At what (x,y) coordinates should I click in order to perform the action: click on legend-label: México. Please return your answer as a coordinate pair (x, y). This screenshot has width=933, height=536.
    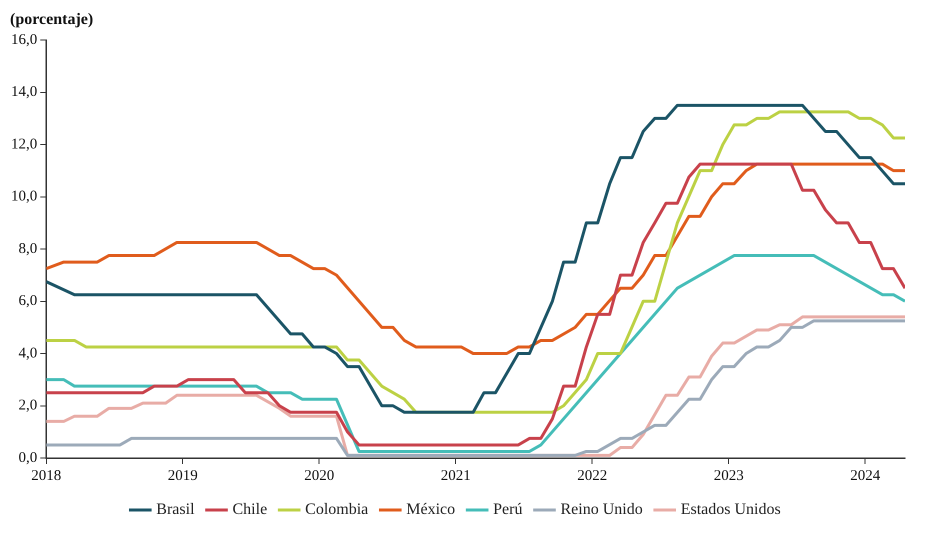
    Looking at the image, I should click on (431, 509).